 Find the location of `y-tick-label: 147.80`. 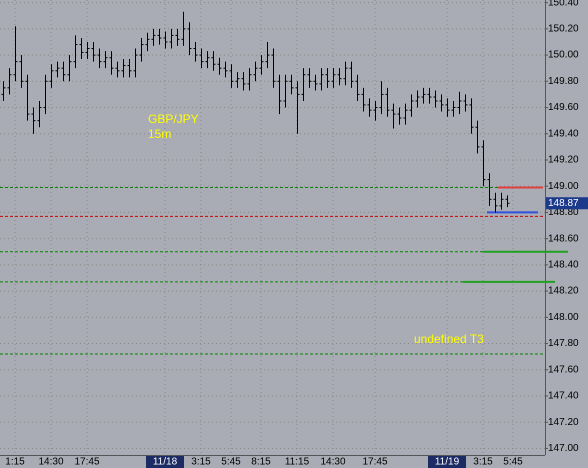

y-tick-label: 147.80 is located at coordinates (563, 343).